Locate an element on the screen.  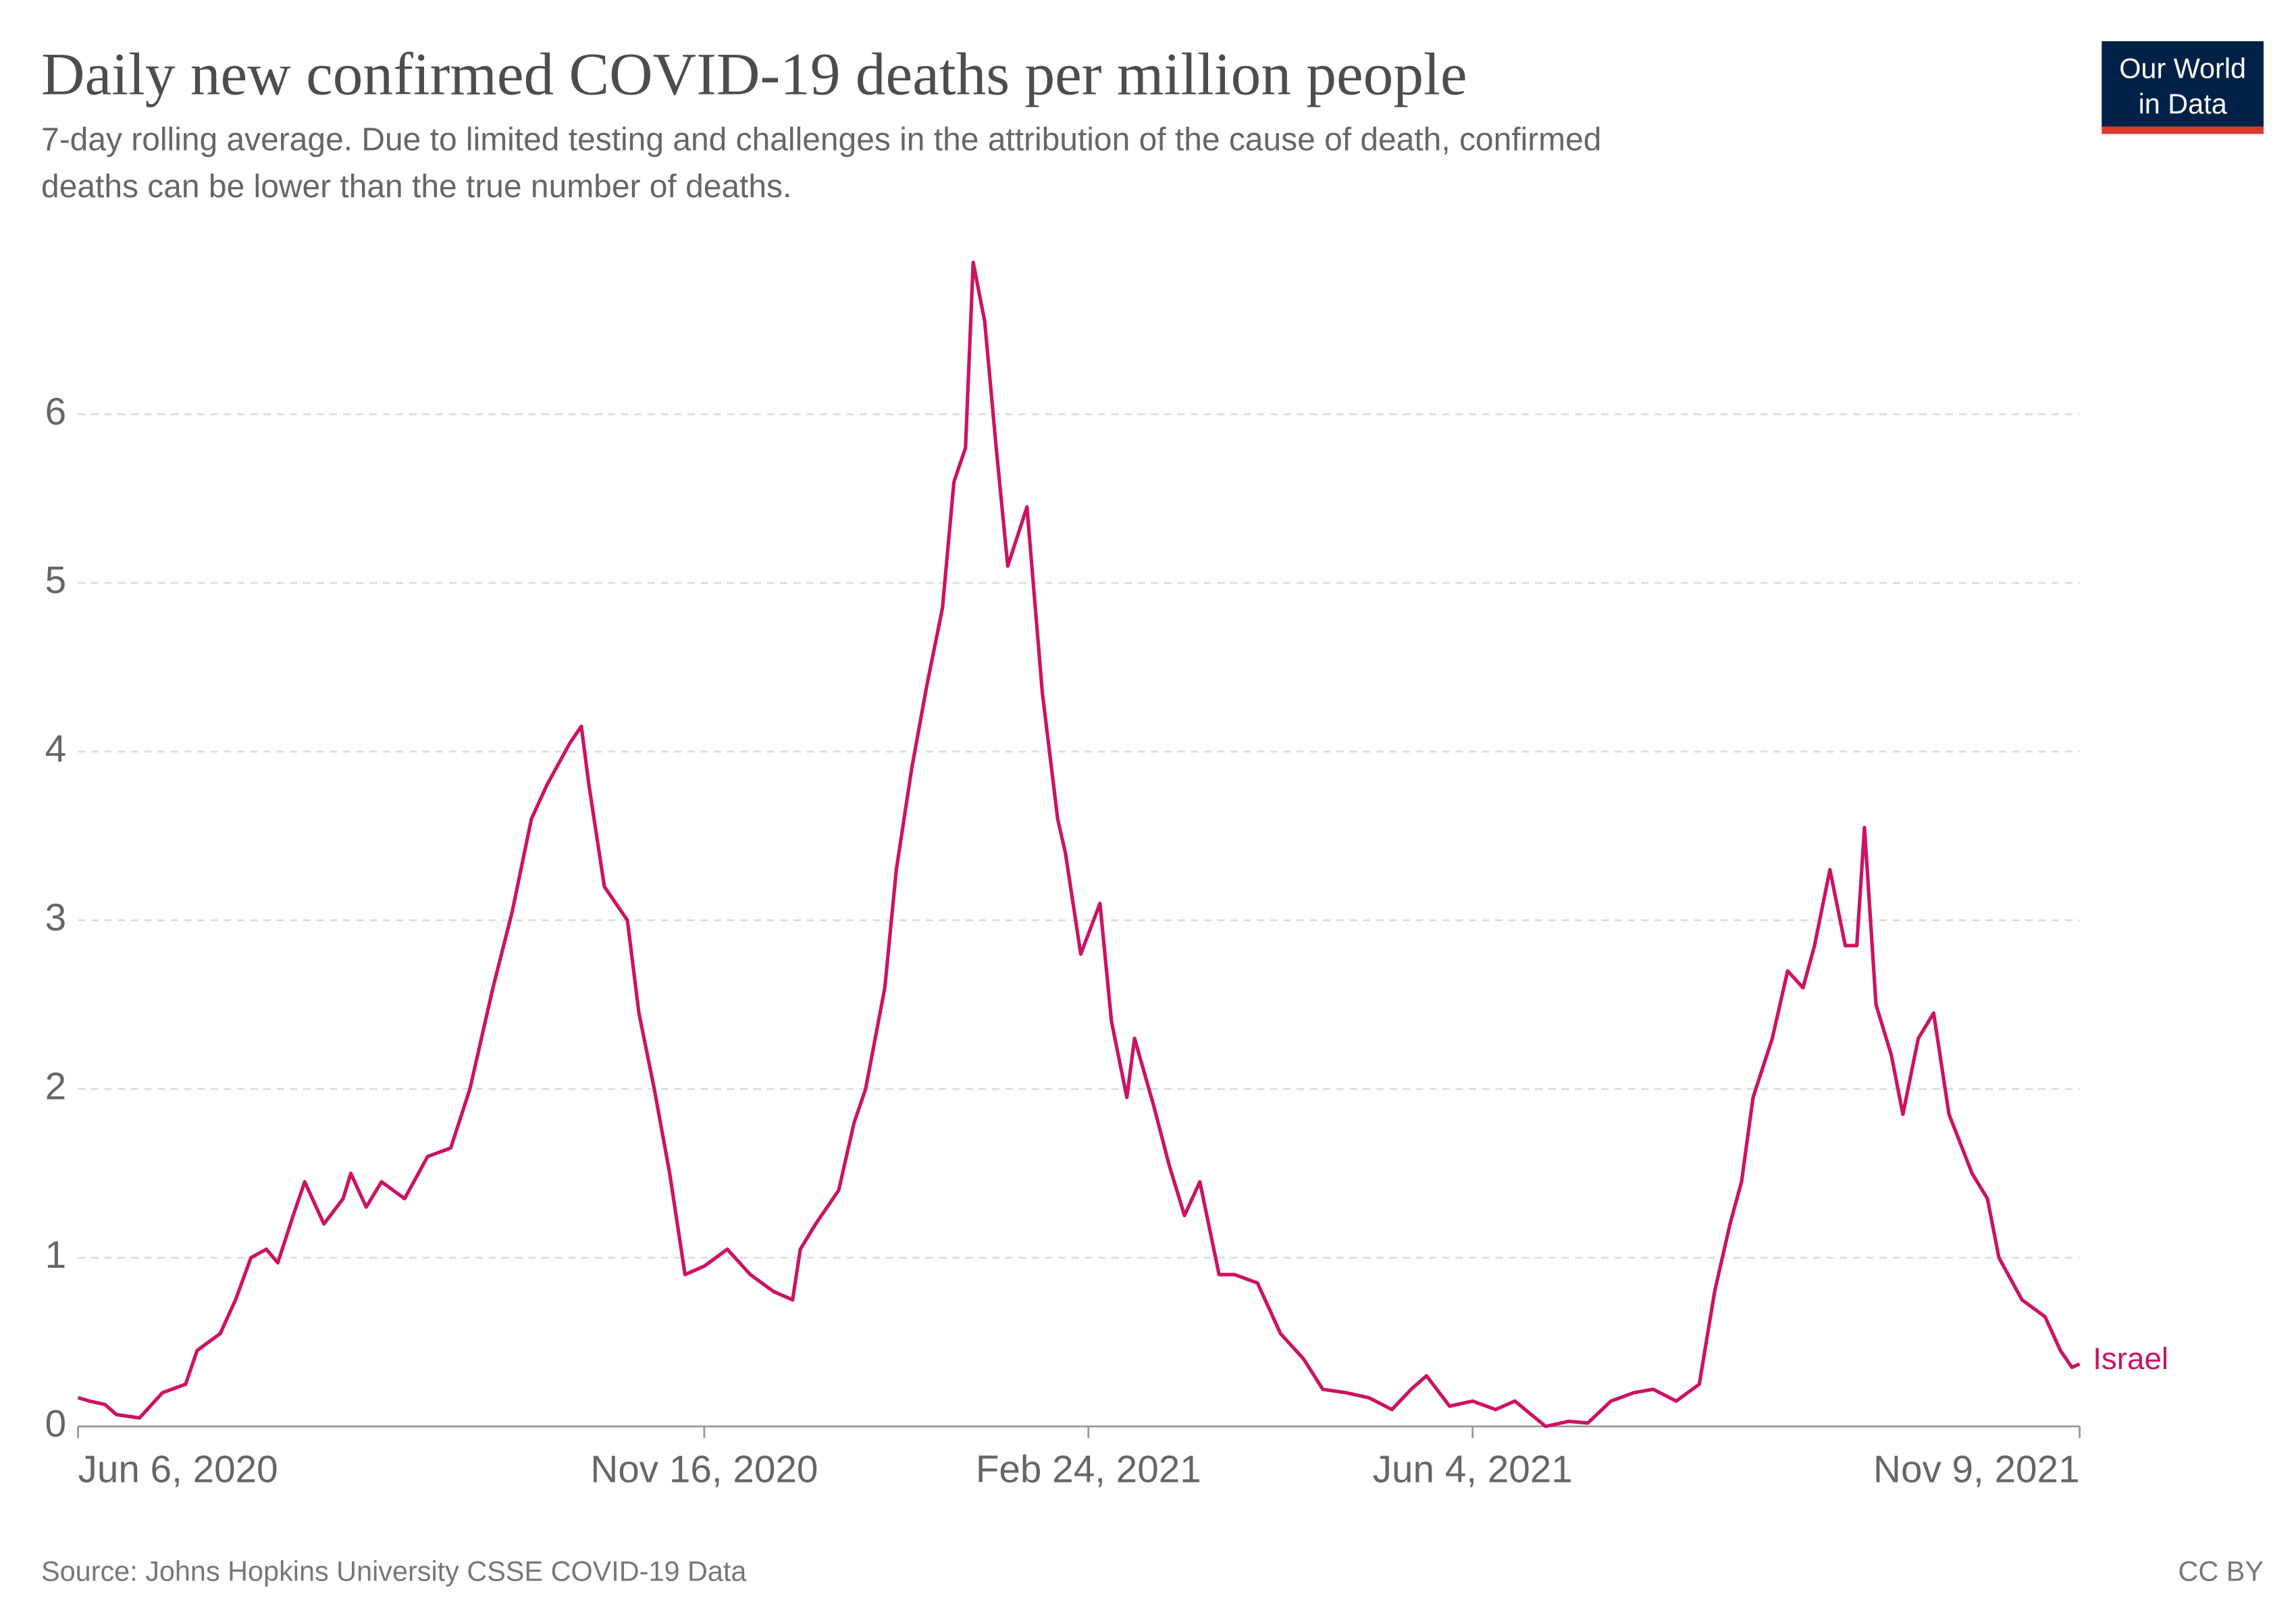
series-label: Israel is located at coordinates (2130, 1358).